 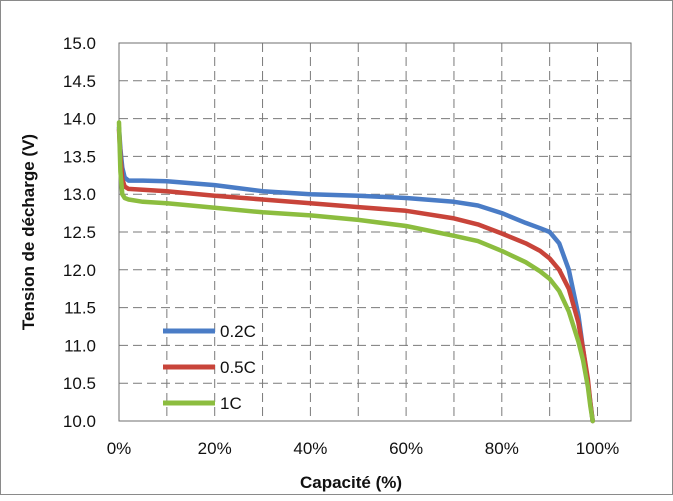 What do you see at coordinates (119, 448) in the screenshot?
I see `x-tick-label: 0%` at bounding box center [119, 448].